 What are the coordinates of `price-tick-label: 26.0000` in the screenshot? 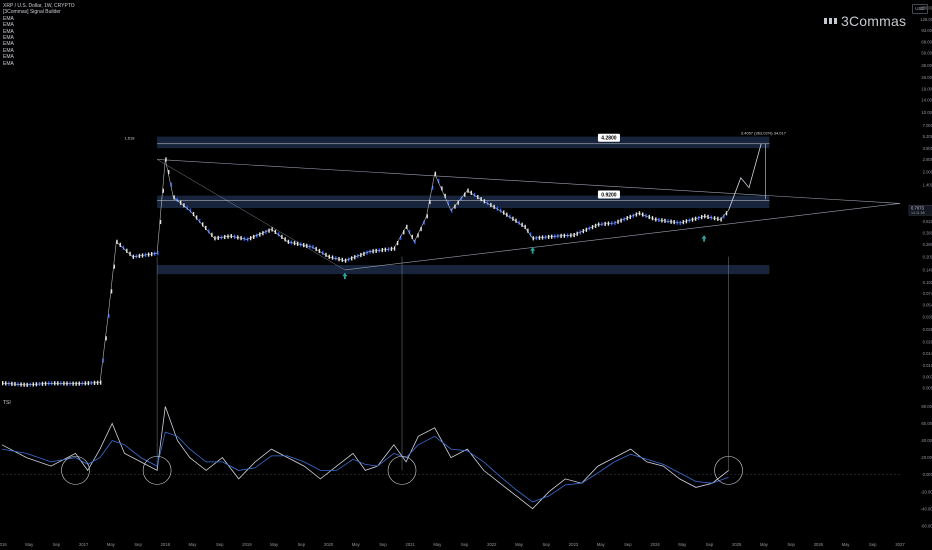 It's located at (926, 77).